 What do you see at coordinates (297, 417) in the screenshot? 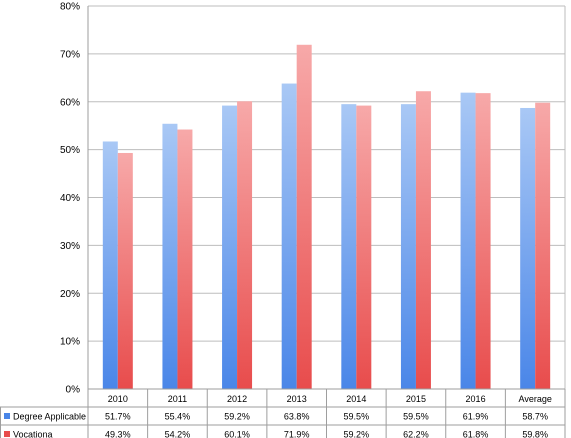
I see `data-label: 63.8%` at bounding box center [297, 417].